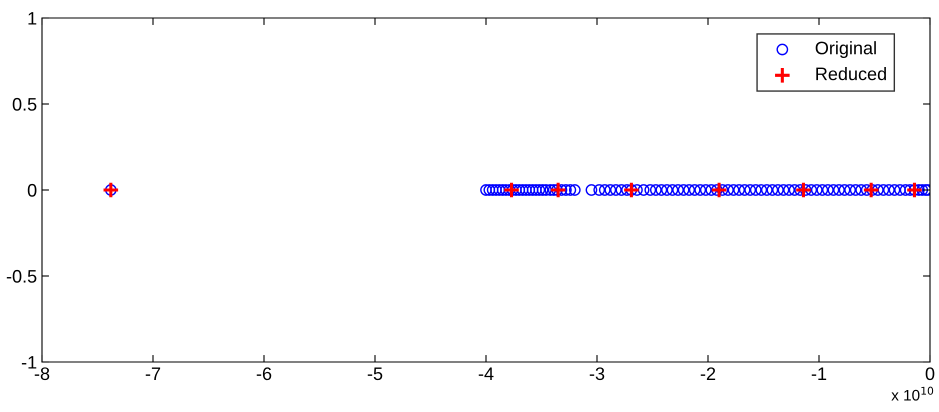 This screenshot has width=939, height=412. What do you see at coordinates (32, 18) in the screenshot?
I see `y-tick-label: 1` at bounding box center [32, 18].